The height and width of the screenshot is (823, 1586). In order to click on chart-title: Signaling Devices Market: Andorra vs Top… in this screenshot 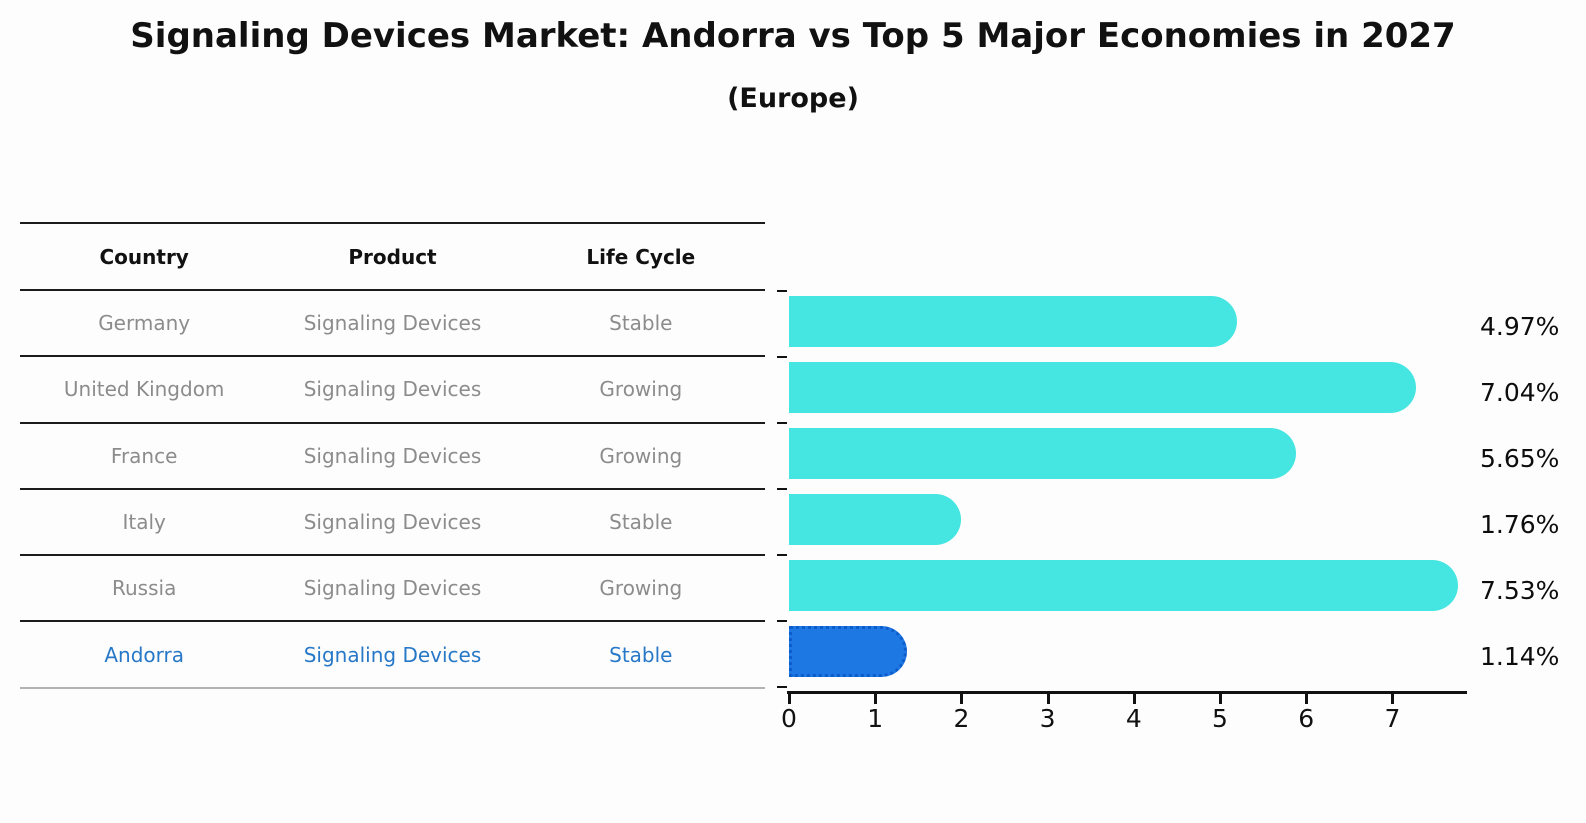, I will do `click(793, 36)`.